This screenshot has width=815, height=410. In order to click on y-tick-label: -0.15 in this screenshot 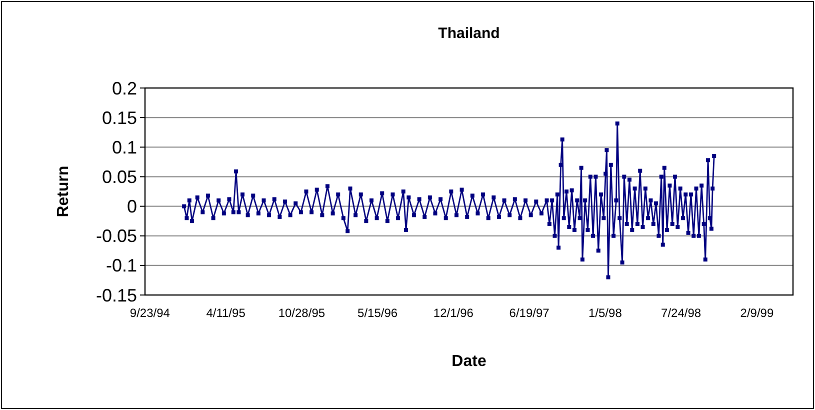, I will do `click(116, 295)`.